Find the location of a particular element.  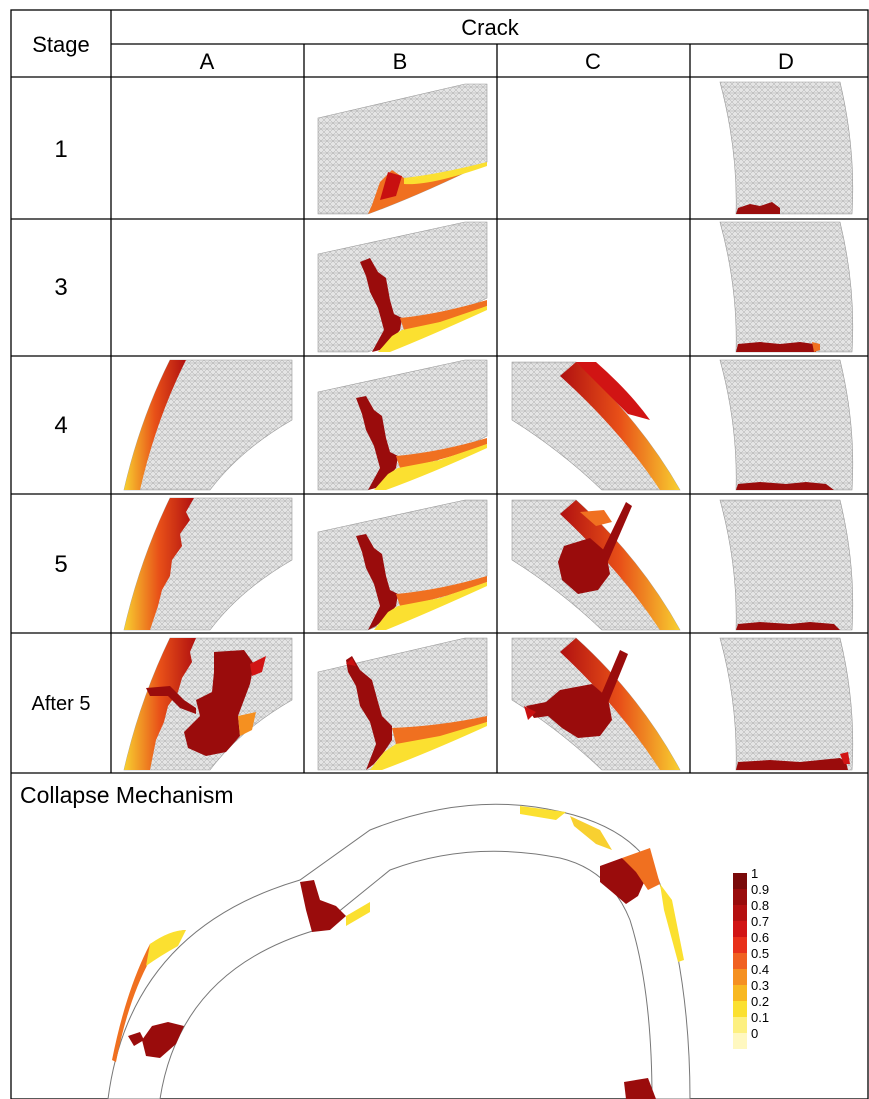

legend-swatches is located at coordinates (740, 961).